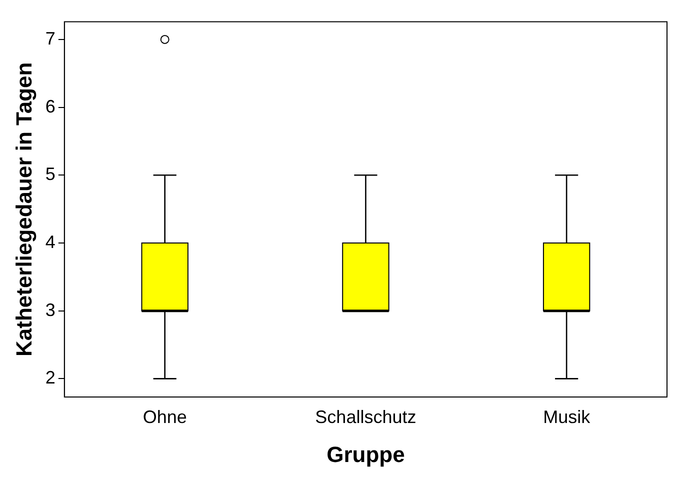  I want to click on x-tick-label: Schallschutz, so click(365, 416).